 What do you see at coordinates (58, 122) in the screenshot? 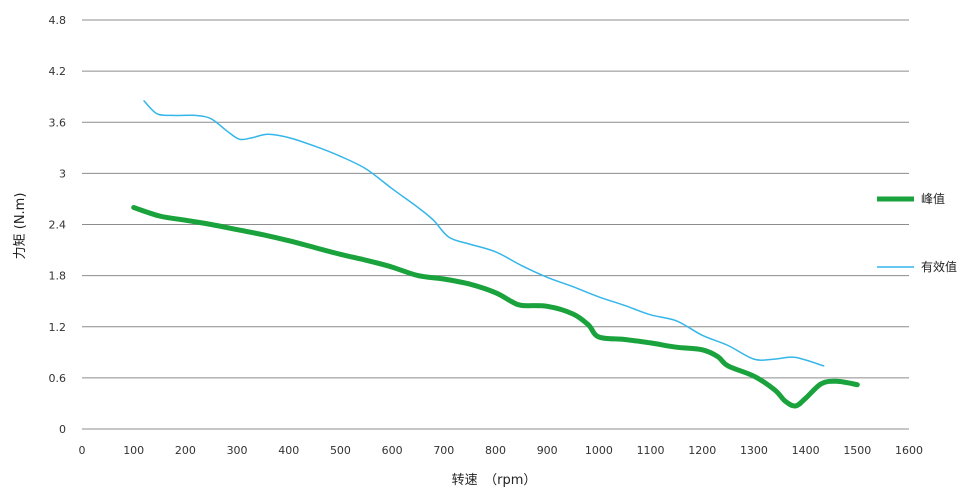
I see `y-tick-label: 3.6` at bounding box center [58, 122].